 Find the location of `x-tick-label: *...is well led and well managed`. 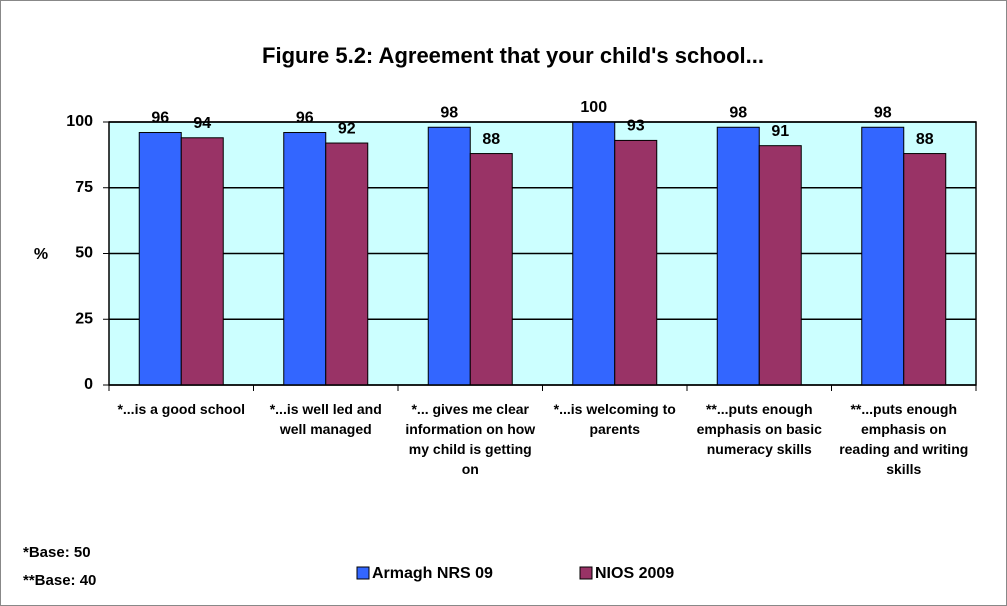

x-tick-label: *...is well led and well managed is located at coordinates (325, 419).